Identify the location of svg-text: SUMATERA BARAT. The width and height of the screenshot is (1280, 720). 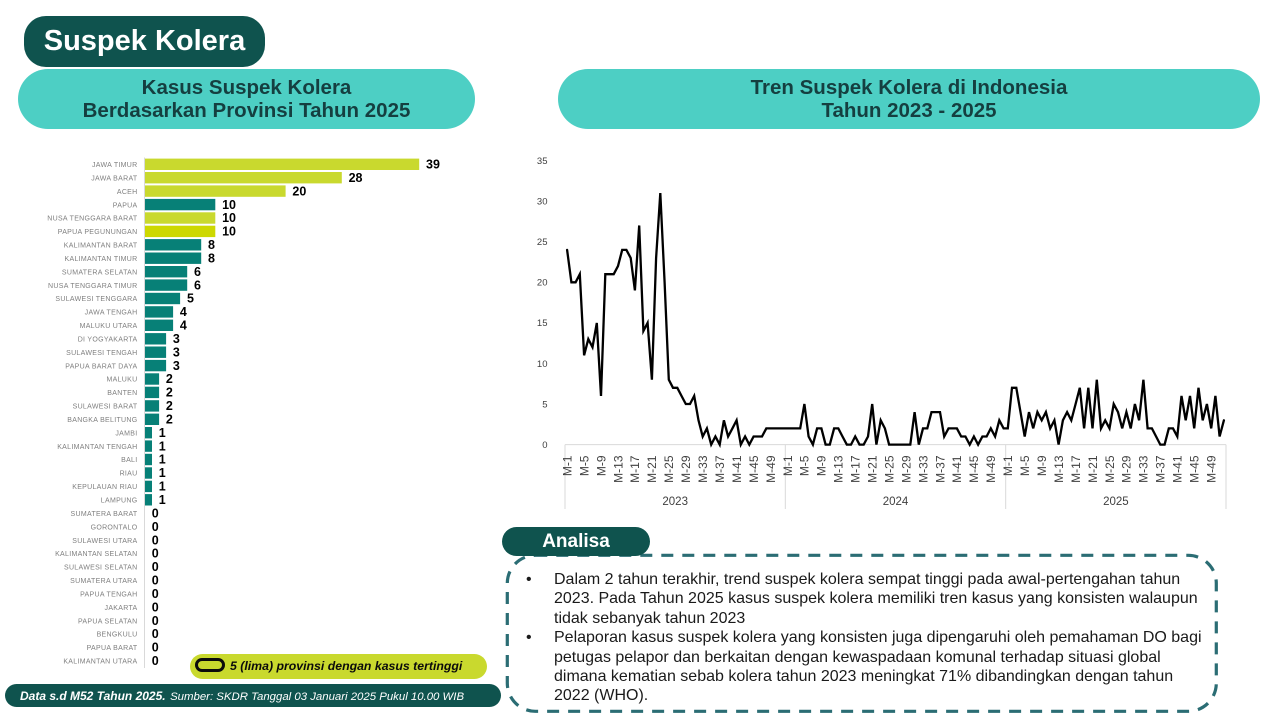
(104, 514).